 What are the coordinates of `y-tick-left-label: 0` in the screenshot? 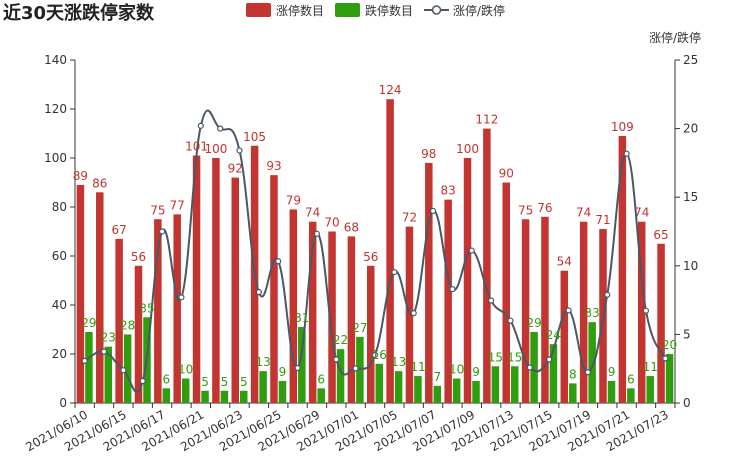 It's located at (63, 403).